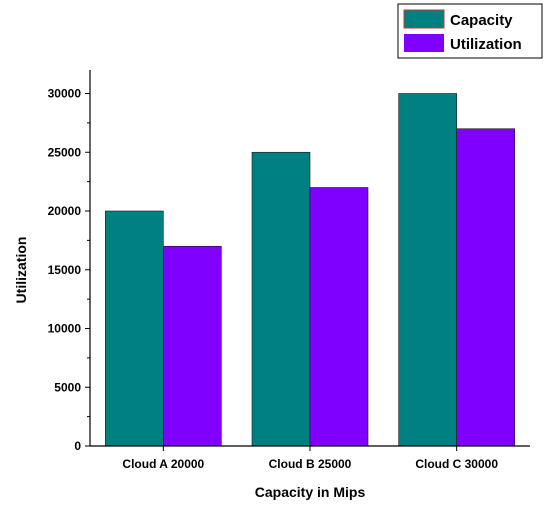 The width and height of the screenshot is (550, 506). What do you see at coordinates (470, 31) in the screenshot?
I see `legend: Capacity Utilization` at bounding box center [470, 31].